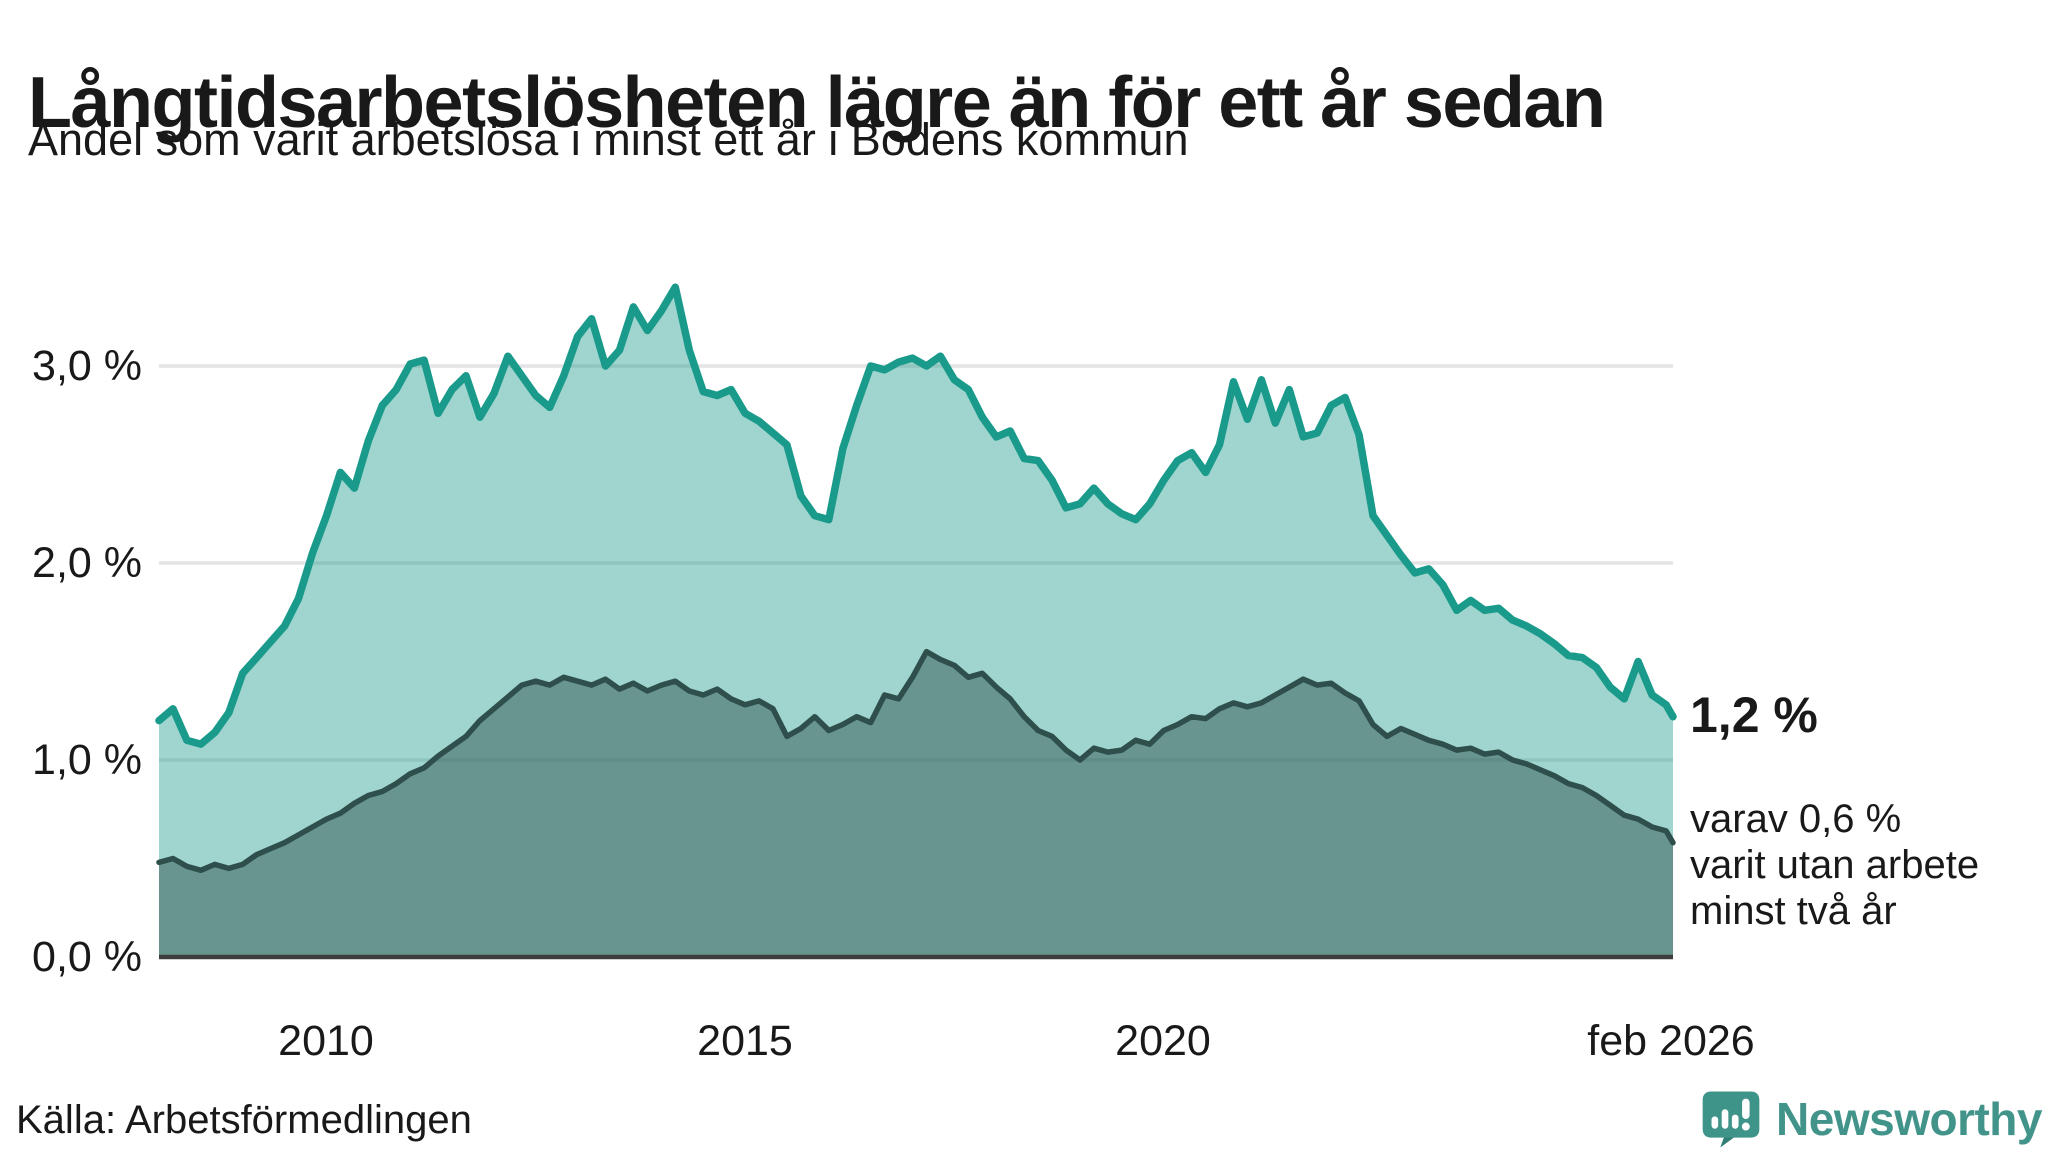 Image resolution: width=2048 pixels, height=1152 pixels. What do you see at coordinates (87, 563) in the screenshot?
I see `y-tick-2: 2,0 %` at bounding box center [87, 563].